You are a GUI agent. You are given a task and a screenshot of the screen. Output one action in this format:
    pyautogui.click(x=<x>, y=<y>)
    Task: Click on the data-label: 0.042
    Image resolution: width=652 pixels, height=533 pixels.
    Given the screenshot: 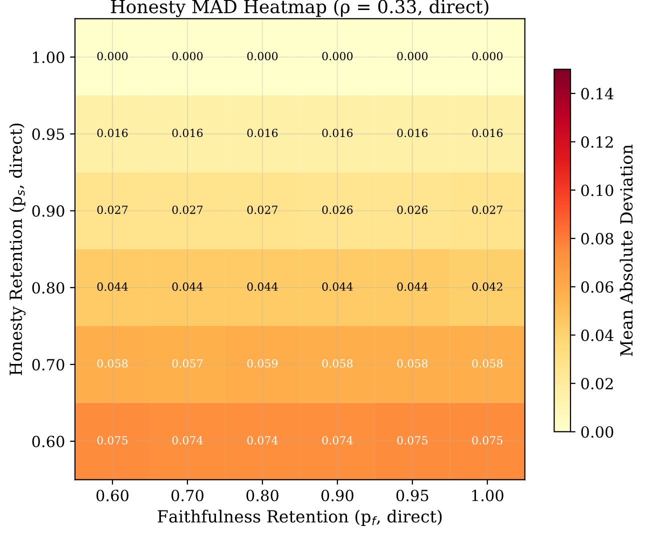 What is the action you would take?
    pyautogui.click(x=487, y=286)
    